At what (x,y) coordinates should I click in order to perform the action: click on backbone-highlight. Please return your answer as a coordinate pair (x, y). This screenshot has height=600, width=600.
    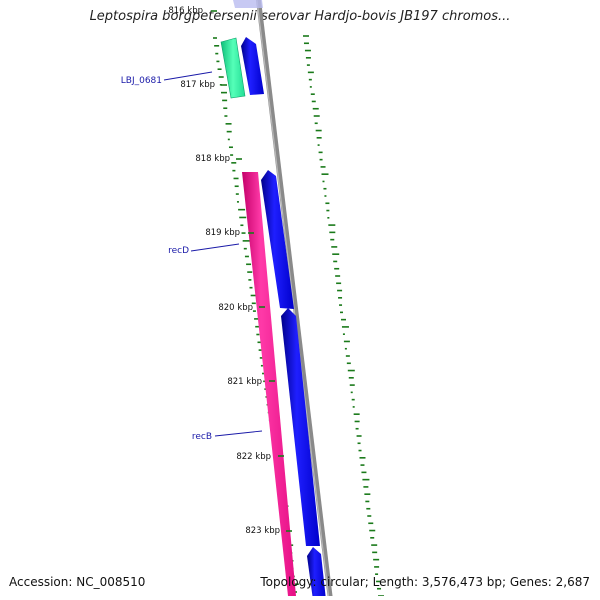
    Looking at the image, I should click on (293, 300).